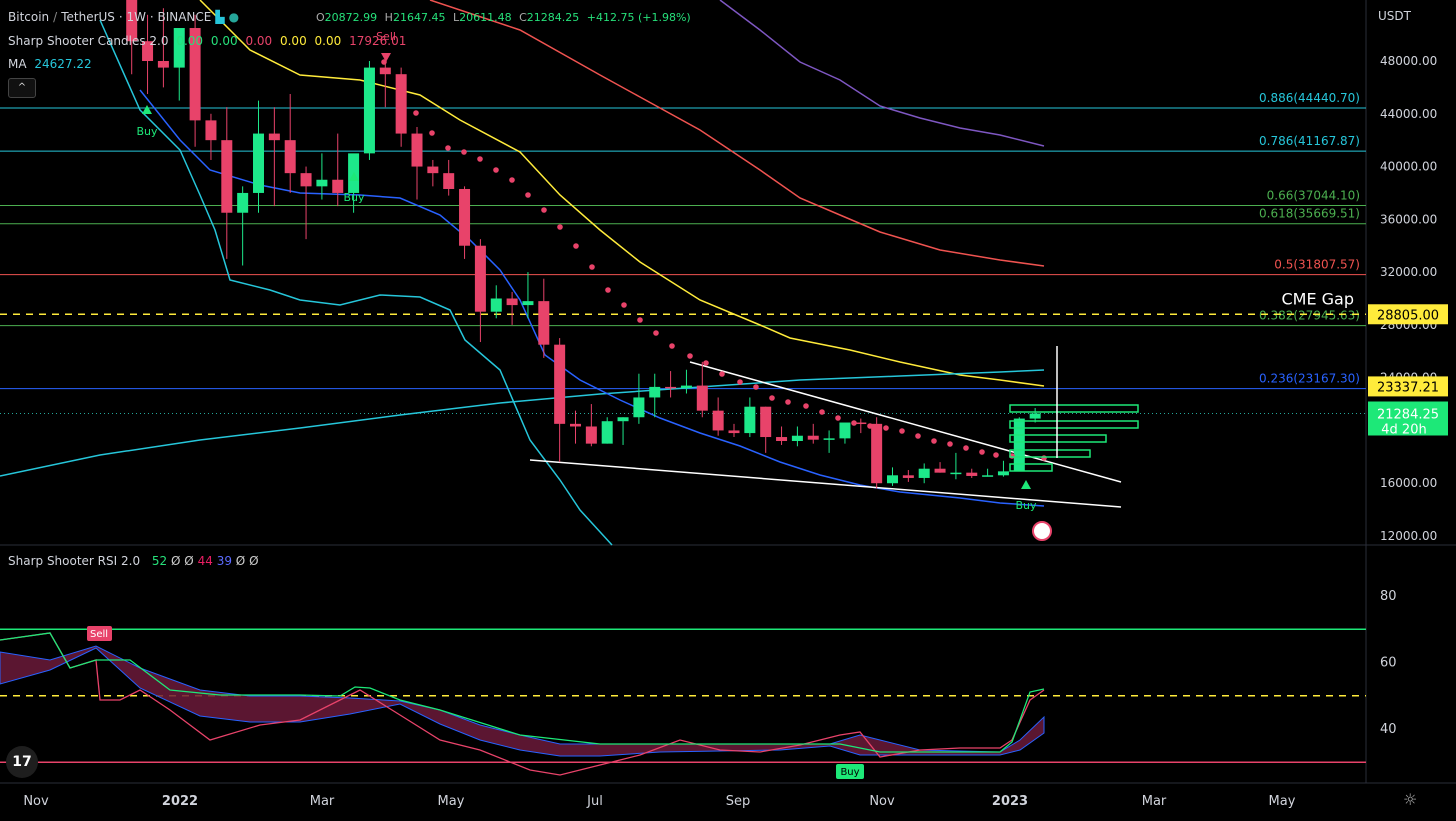 This screenshot has height=821, width=1456. Describe the element at coordinates (1317, 298) in the screenshot. I see `cme-gap-label: CME Gap` at that location.